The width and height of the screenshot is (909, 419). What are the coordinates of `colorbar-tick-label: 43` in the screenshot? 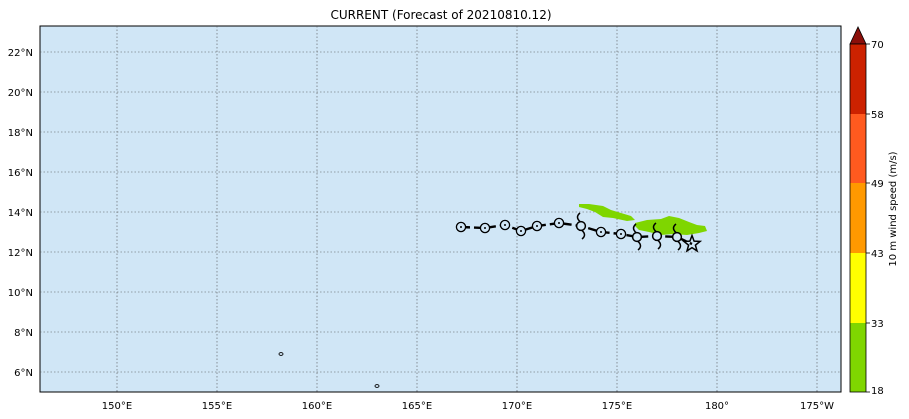 It's located at (877, 254).